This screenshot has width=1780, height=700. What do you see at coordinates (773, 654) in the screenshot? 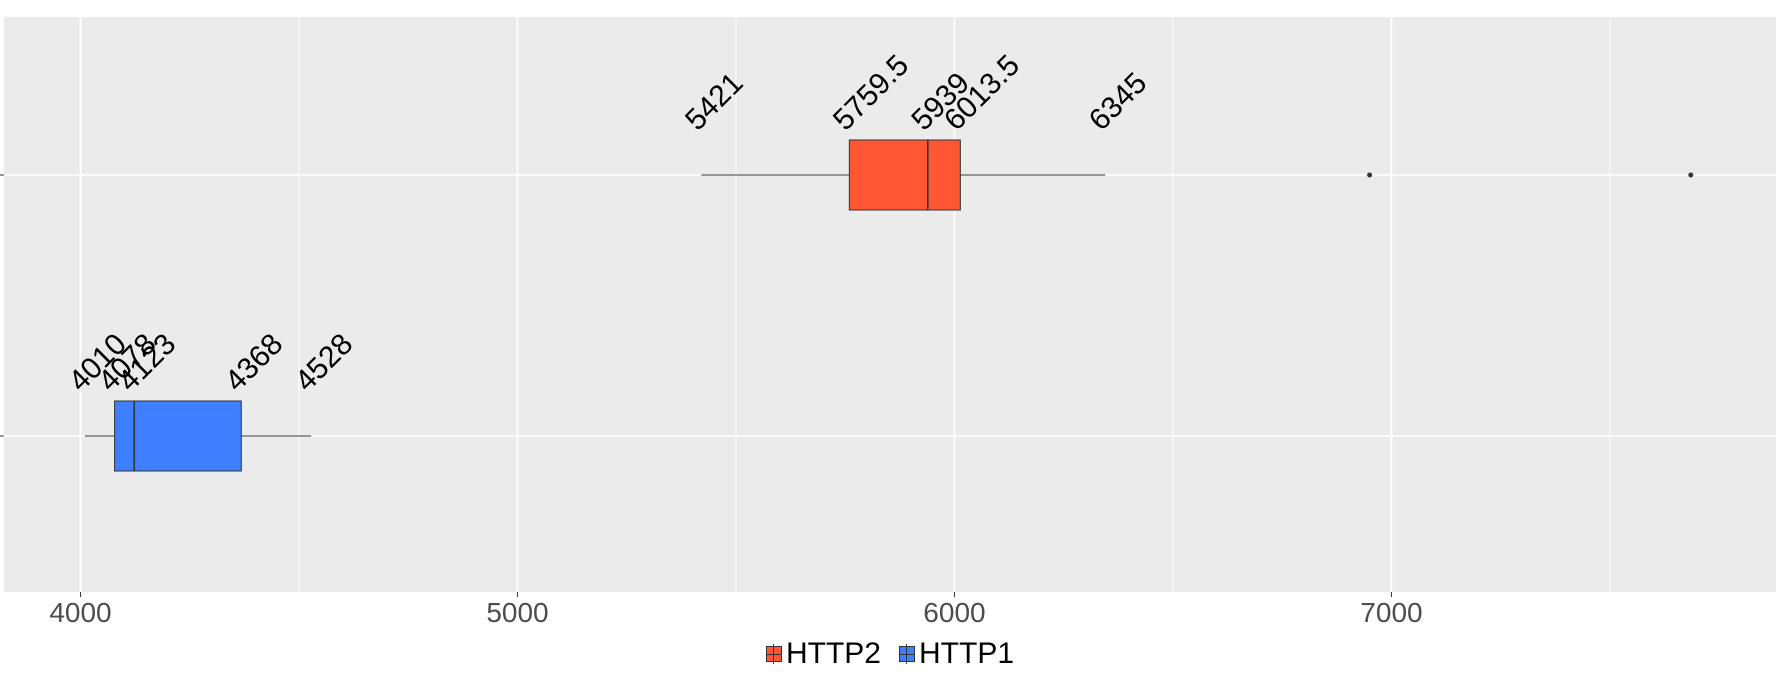
I see `legend-swatch-http2` at bounding box center [773, 654].